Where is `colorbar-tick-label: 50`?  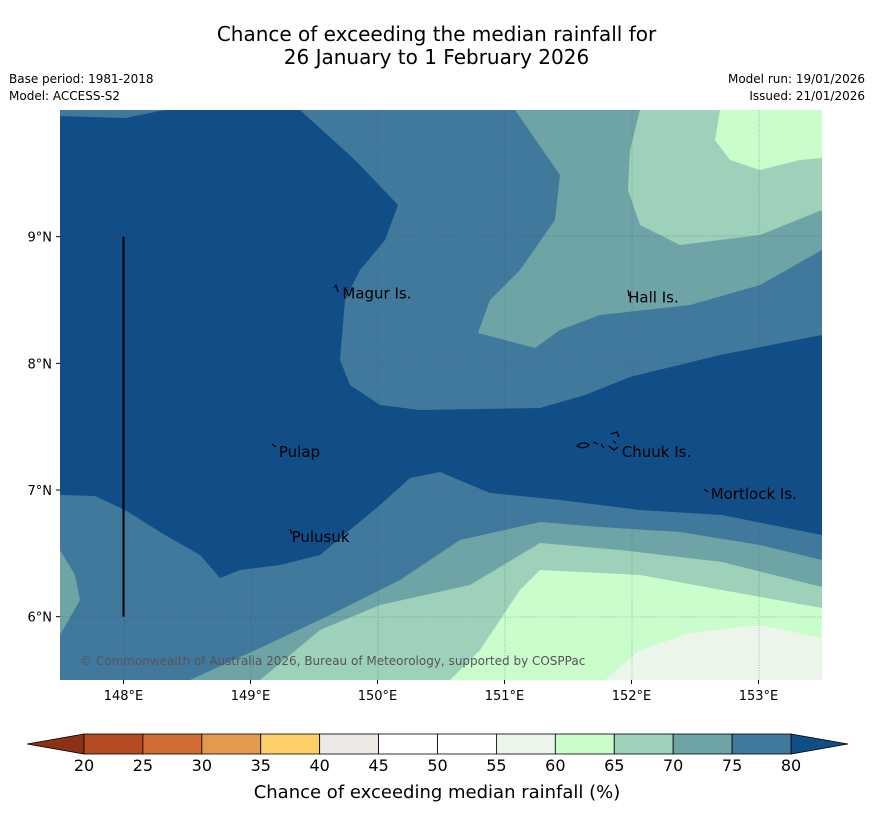
colorbar-tick-label: 50 is located at coordinates (437, 765).